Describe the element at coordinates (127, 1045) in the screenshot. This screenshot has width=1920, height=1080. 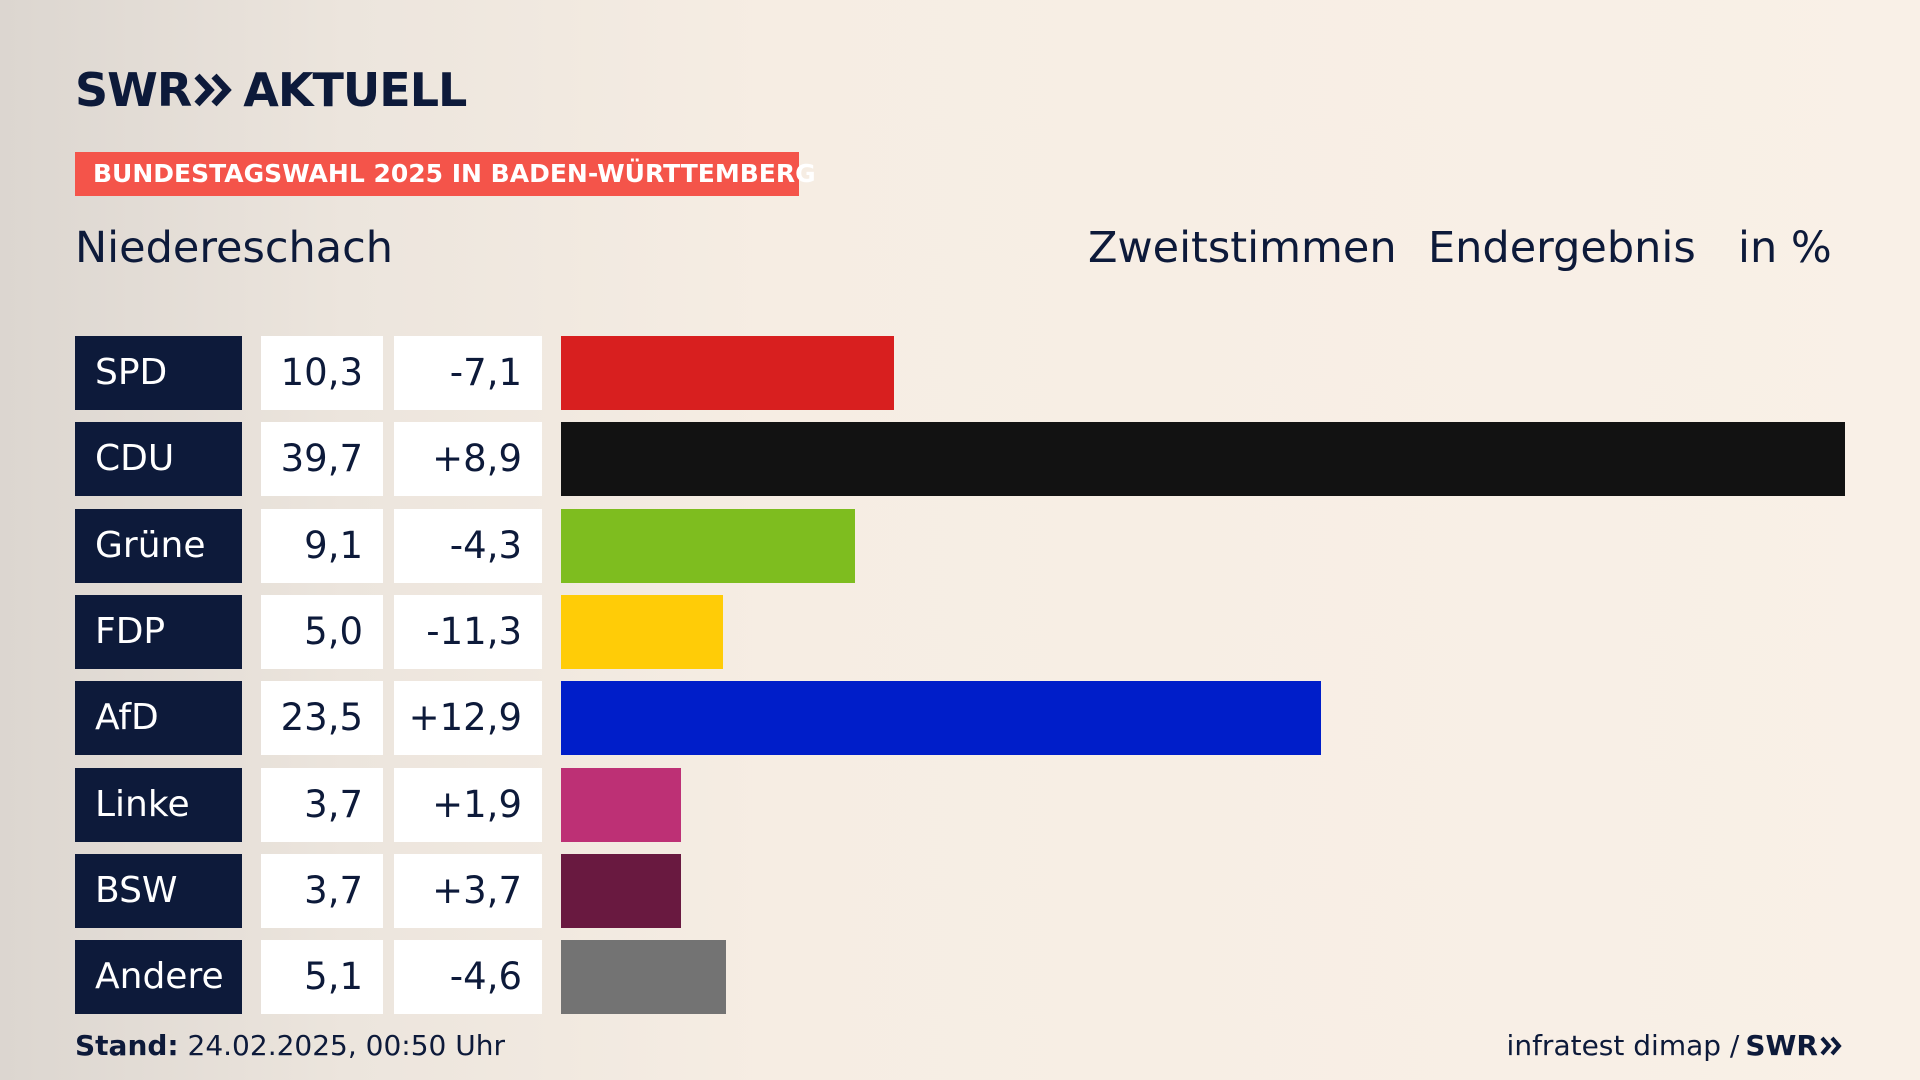
I see `stand-label: Stand:` at that location.